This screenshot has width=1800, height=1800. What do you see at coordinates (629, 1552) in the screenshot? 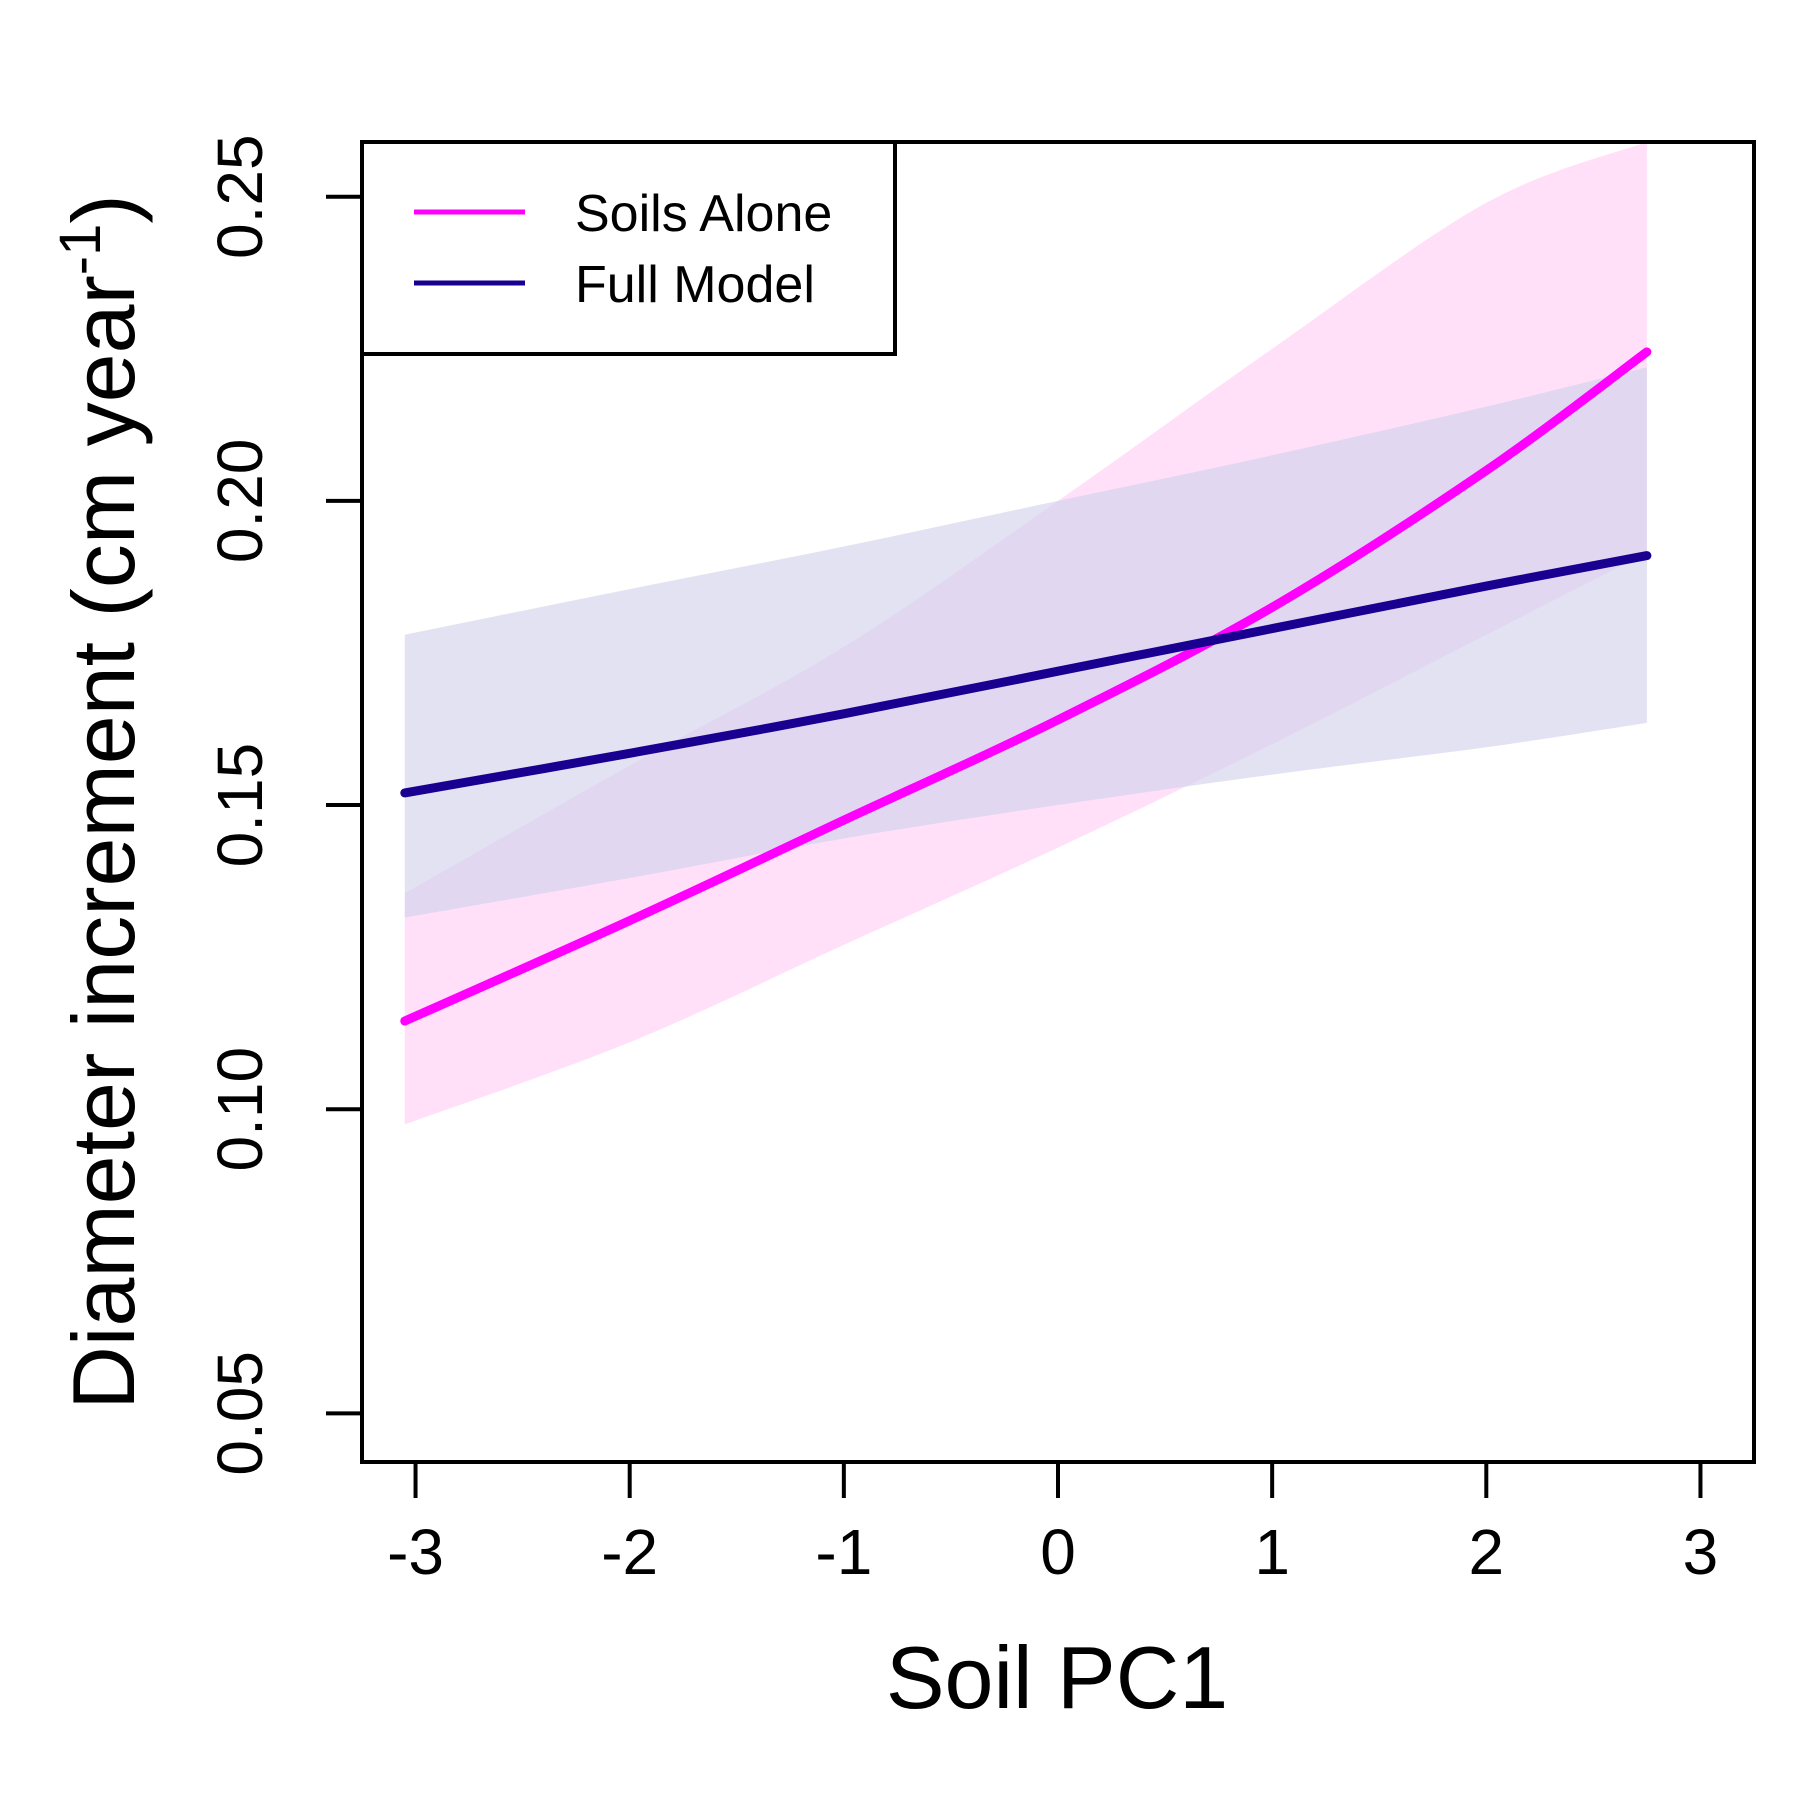
I see `x-tick-label: -2` at bounding box center [629, 1552].